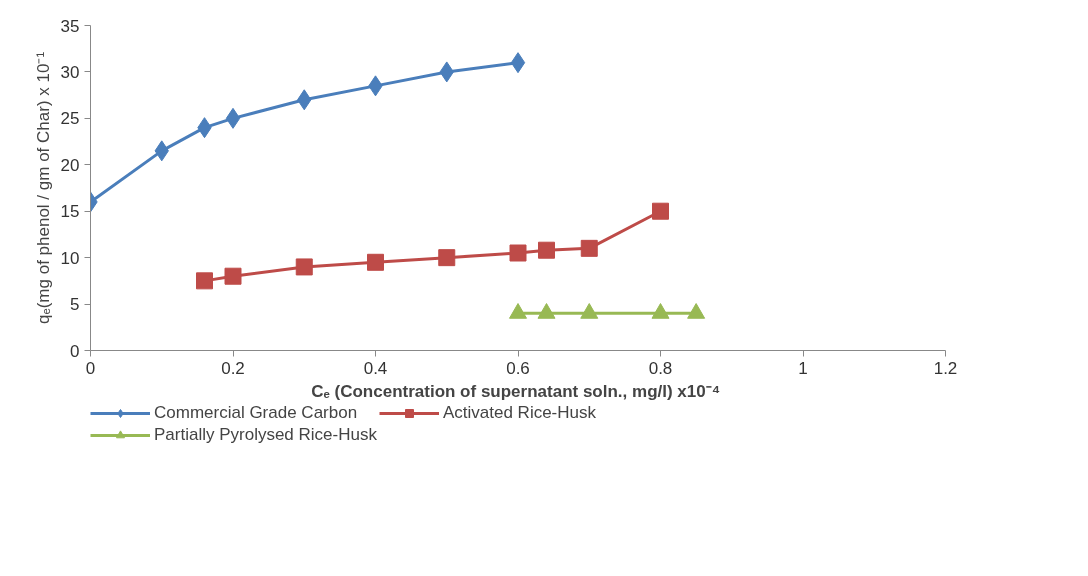 The height and width of the screenshot is (576, 1088). I want to click on x-tick-label: 0.4, so click(375, 368).